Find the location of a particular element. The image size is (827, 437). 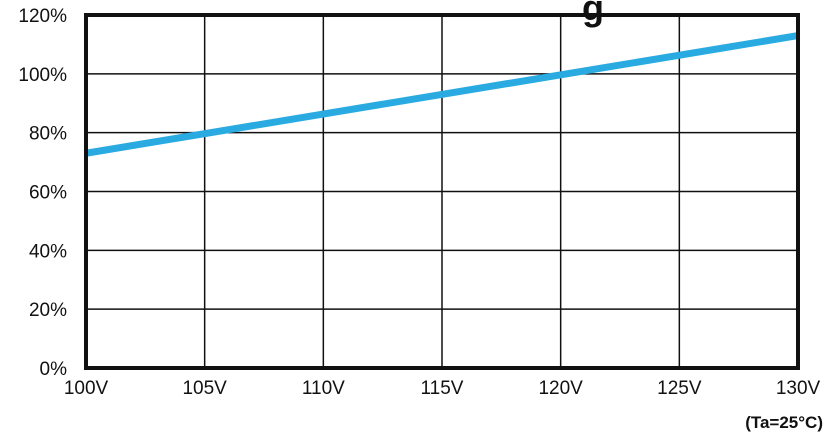

x-tick-label: 115V is located at coordinates (442, 388).